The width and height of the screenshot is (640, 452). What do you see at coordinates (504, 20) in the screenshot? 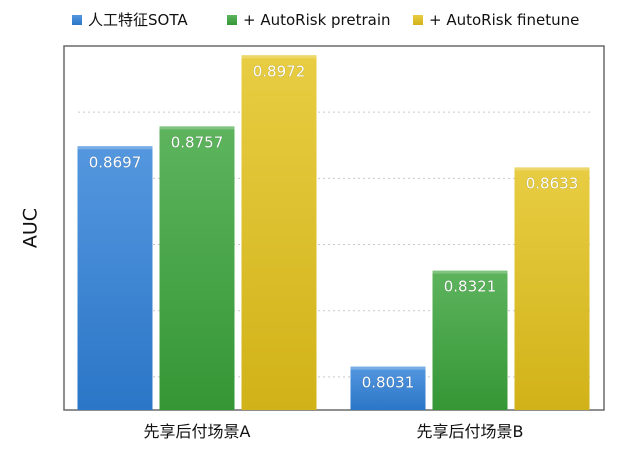
I see `legend-label: + AutoRisk finetune` at bounding box center [504, 20].